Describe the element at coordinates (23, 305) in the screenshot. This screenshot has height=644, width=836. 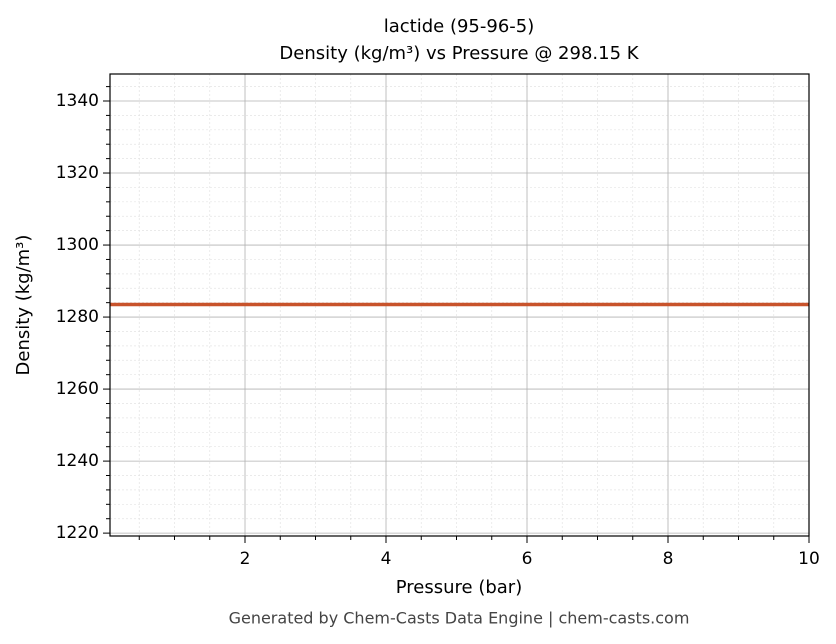
I see `y-axis-label: Density (kg/m³)` at that location.